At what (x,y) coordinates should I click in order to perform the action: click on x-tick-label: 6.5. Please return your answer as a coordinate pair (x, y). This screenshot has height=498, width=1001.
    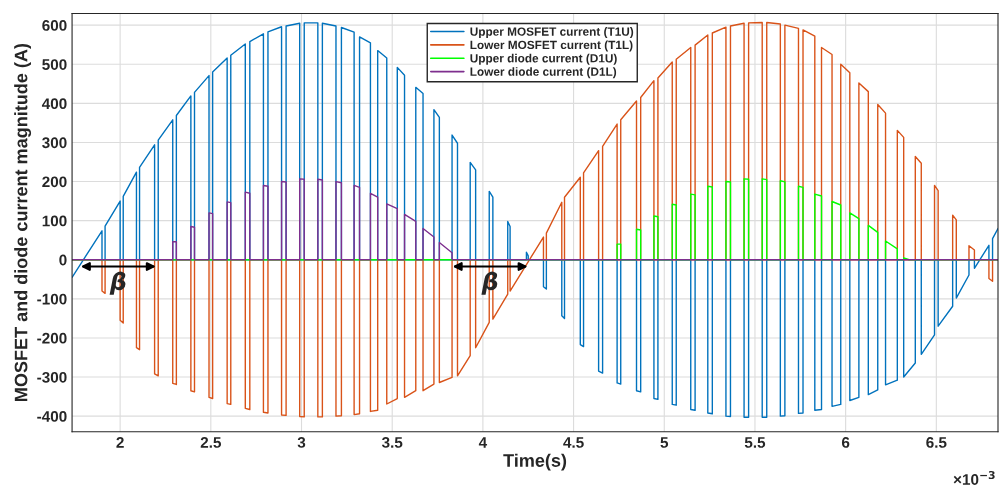
    Looking at the image, I should click on (936, 442).